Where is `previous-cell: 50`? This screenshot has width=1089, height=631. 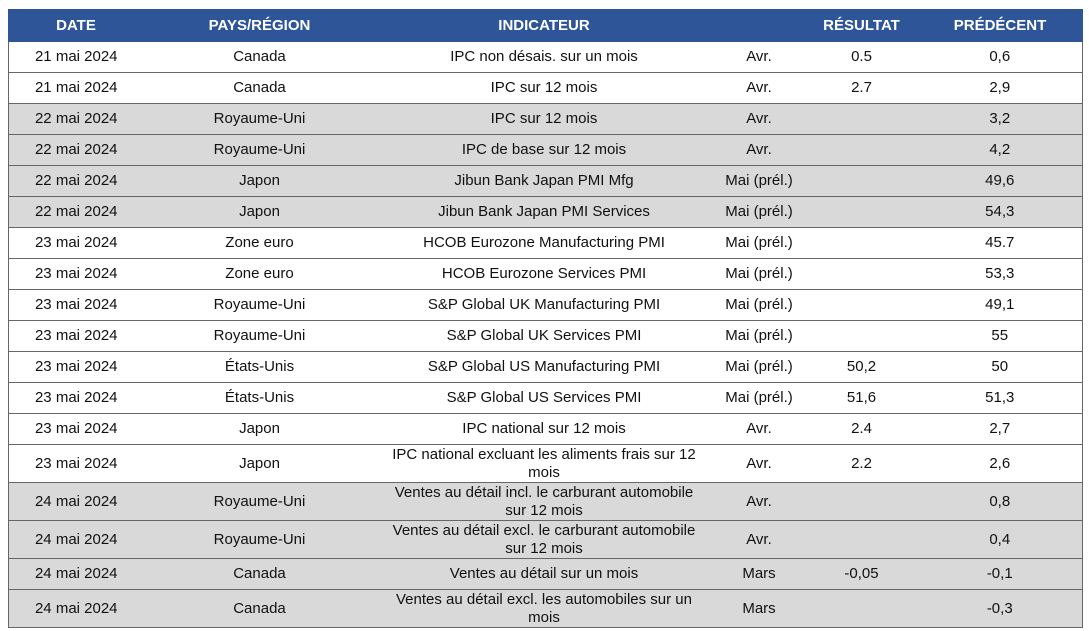 previous-cell: 50 is located at coordinates (1000, 367).